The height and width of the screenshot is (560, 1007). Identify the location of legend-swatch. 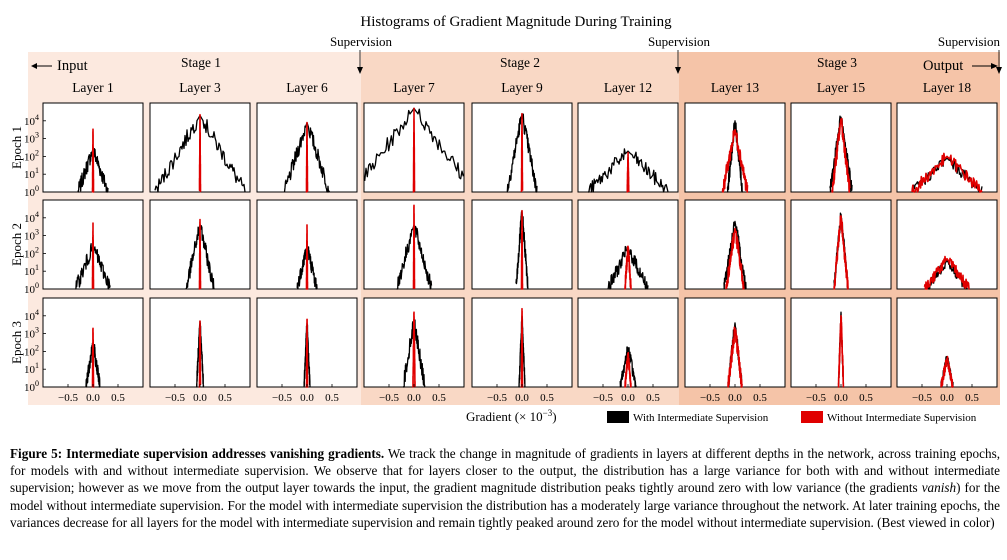
(812, 417).